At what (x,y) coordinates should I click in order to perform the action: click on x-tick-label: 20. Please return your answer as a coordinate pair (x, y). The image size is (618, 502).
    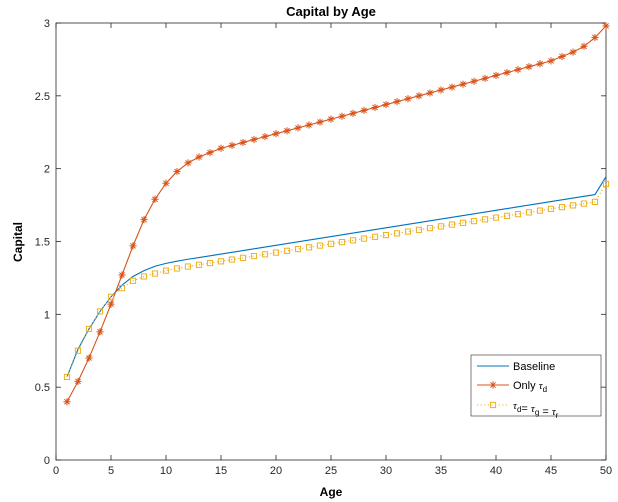
    Looking at the image, I should click on (276, 471).